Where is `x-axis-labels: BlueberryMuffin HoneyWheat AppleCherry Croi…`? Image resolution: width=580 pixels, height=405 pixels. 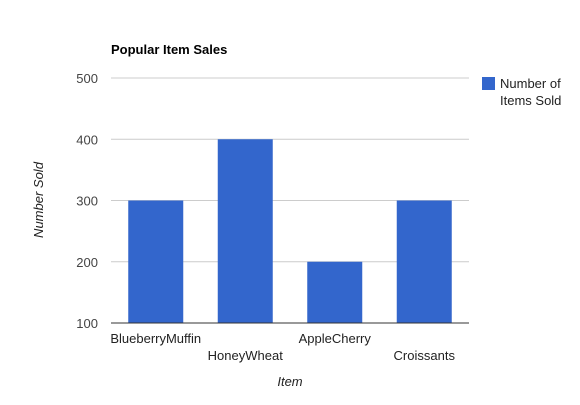 x-axis-labels: BlueberryMuffin HoneyWheat AppleCherry Croi… is located at coordinates (282, 347).